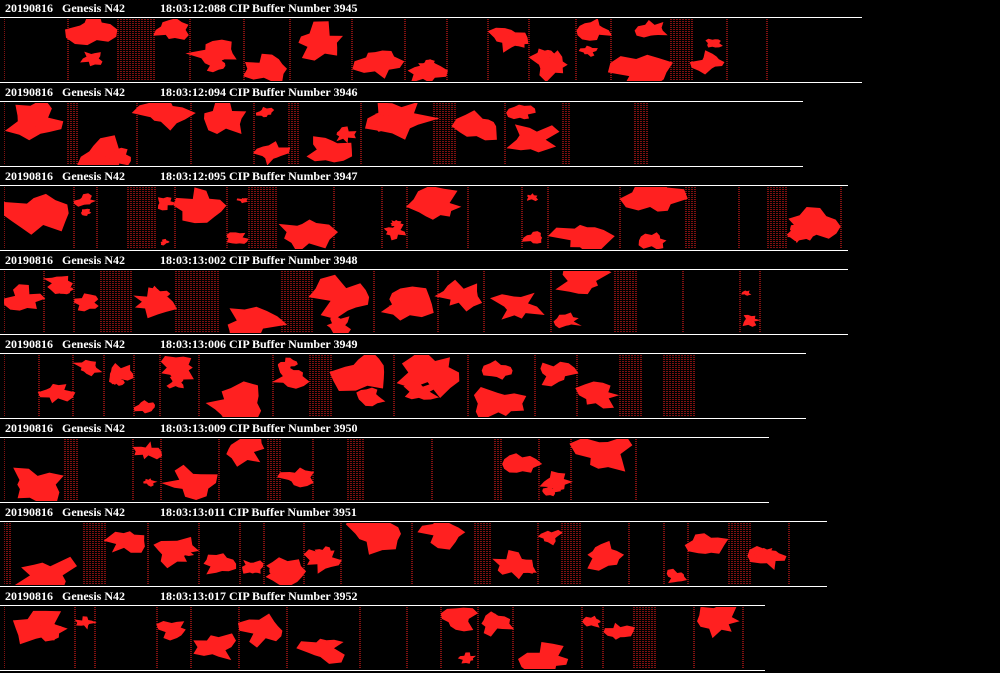 This screenshot has height=673, width=1000. What do you see at coordinates (259, 260) in the screenshot?
I see `strip-time-label: 18:03:13:002 CIP Buffer Number 3948` at bounding box center [259, 260].